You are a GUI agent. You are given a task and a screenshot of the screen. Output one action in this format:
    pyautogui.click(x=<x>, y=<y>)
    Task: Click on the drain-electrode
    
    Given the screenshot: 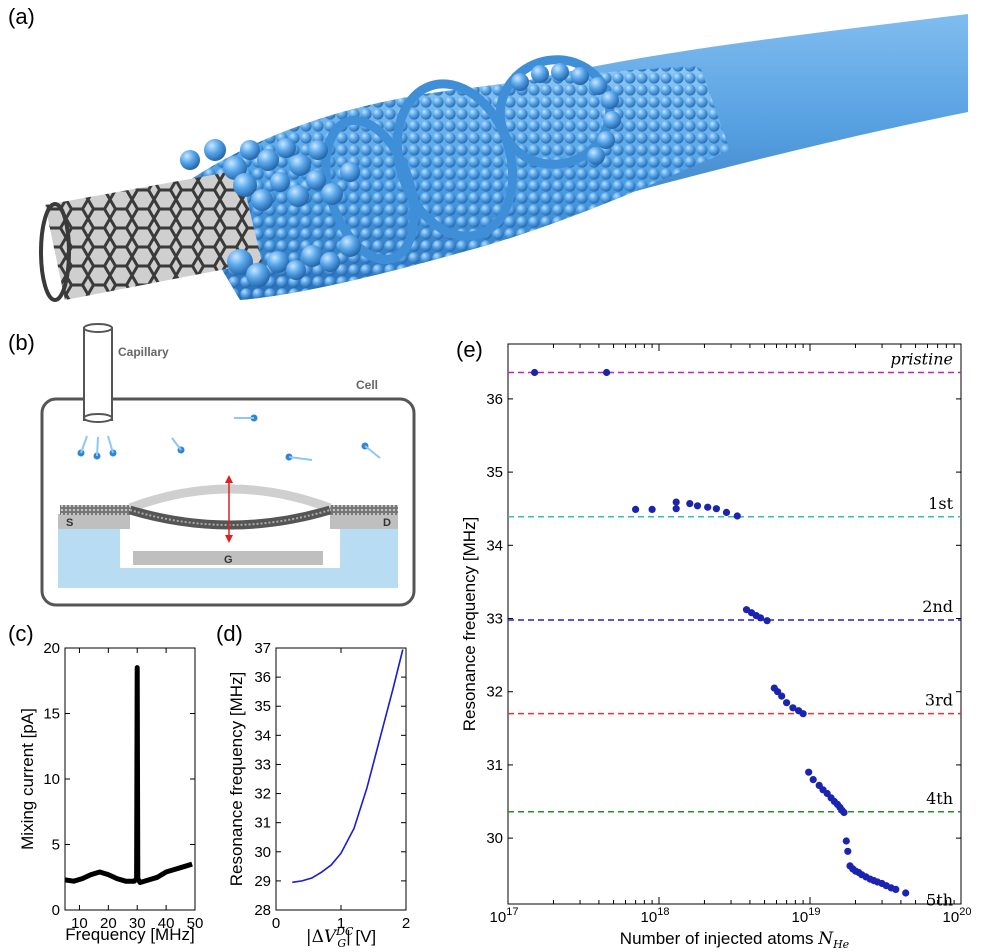 What is the action you would take?
    pyautogui.click(x=364, y=521)
    